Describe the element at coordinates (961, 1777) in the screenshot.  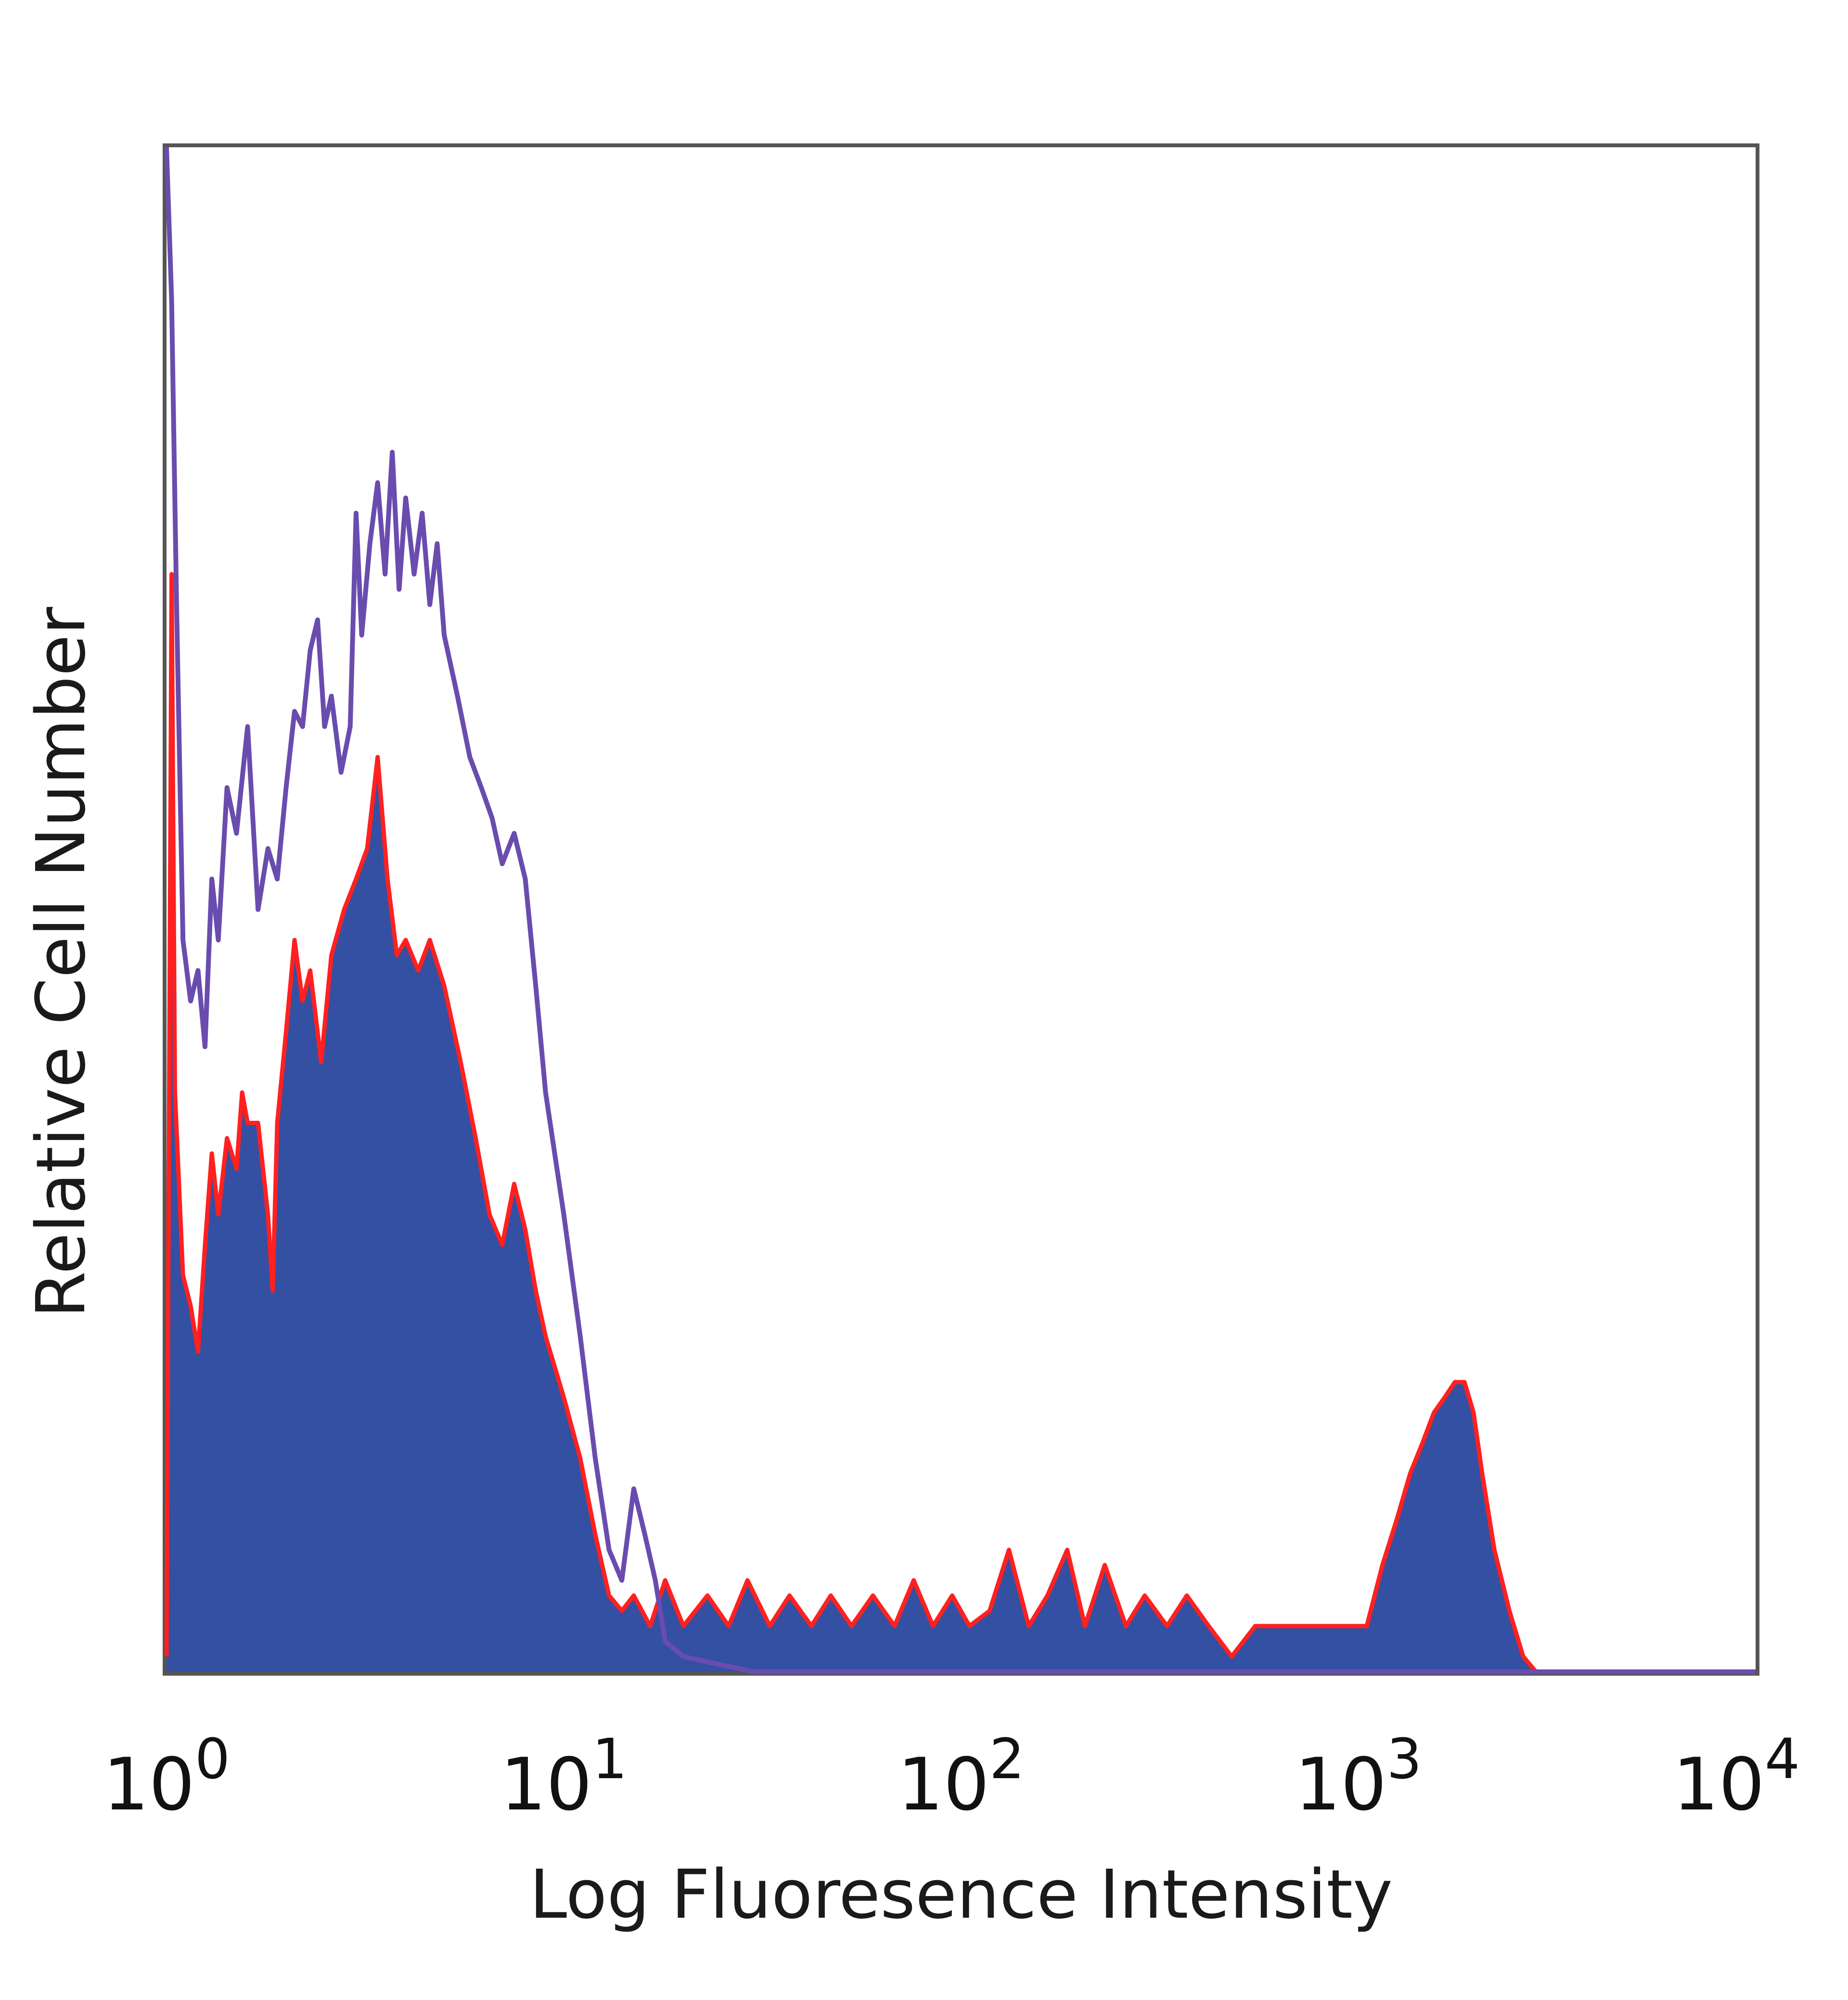
I see `x-tick-label: 10²` at that location.